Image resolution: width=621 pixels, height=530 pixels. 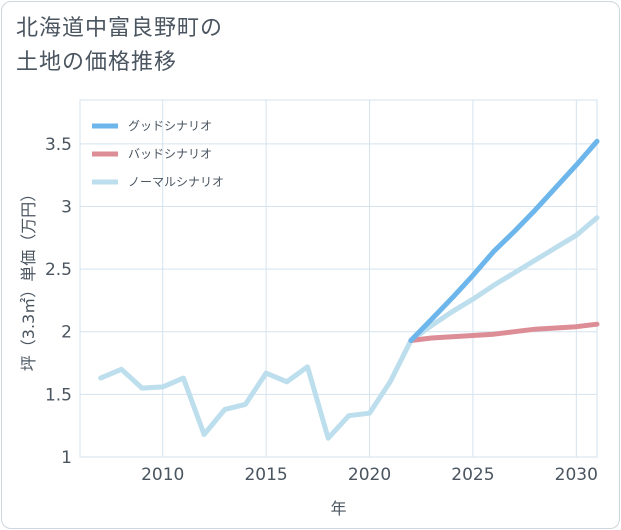 I want to click on y-tick-label: 2, so click(x=66, y=333).